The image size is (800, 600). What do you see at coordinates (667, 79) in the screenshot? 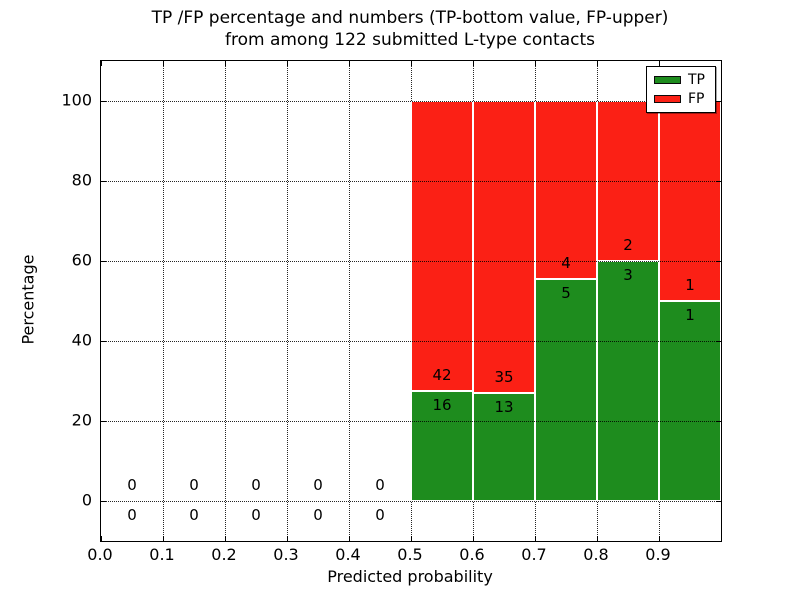
I see `green-swatch-icon` at bounding box center [667, 79].